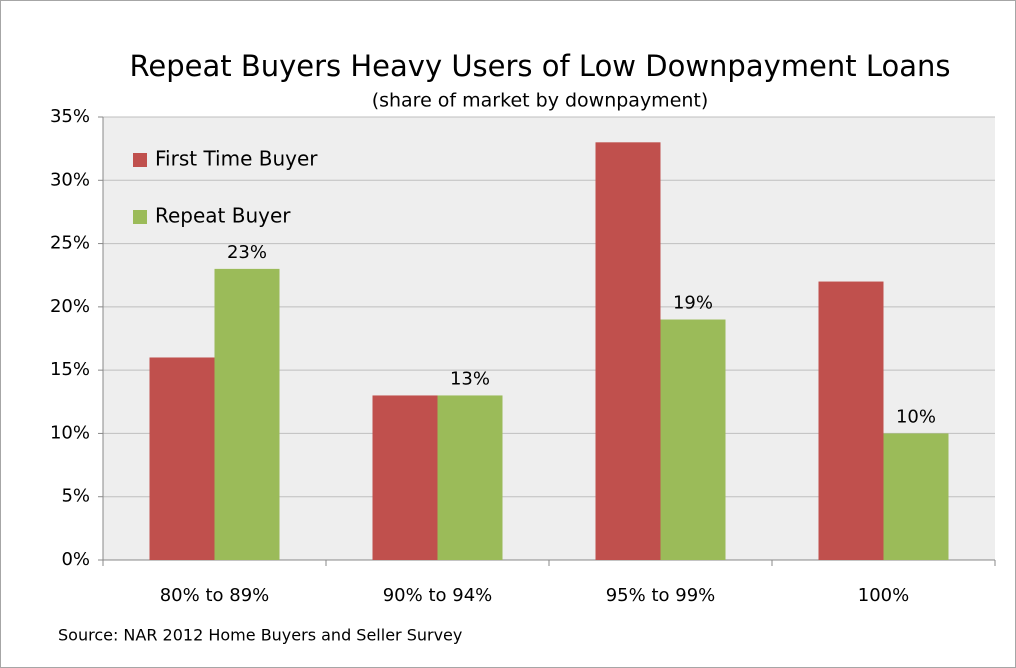 The height and width of the screenshot is (668, 1016). Describe the element at coordinates (661, 595) in the screenshot. I see `x-tick-label: 95% to 99%` at that location.